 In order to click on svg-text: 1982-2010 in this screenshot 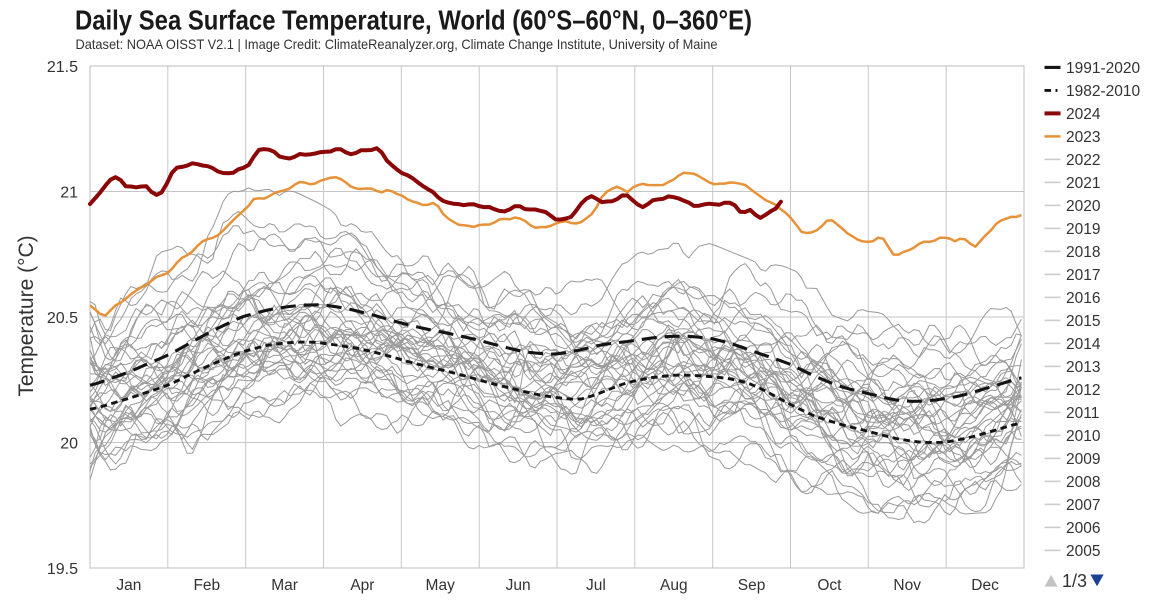, I will do `click(1103, 91)`.